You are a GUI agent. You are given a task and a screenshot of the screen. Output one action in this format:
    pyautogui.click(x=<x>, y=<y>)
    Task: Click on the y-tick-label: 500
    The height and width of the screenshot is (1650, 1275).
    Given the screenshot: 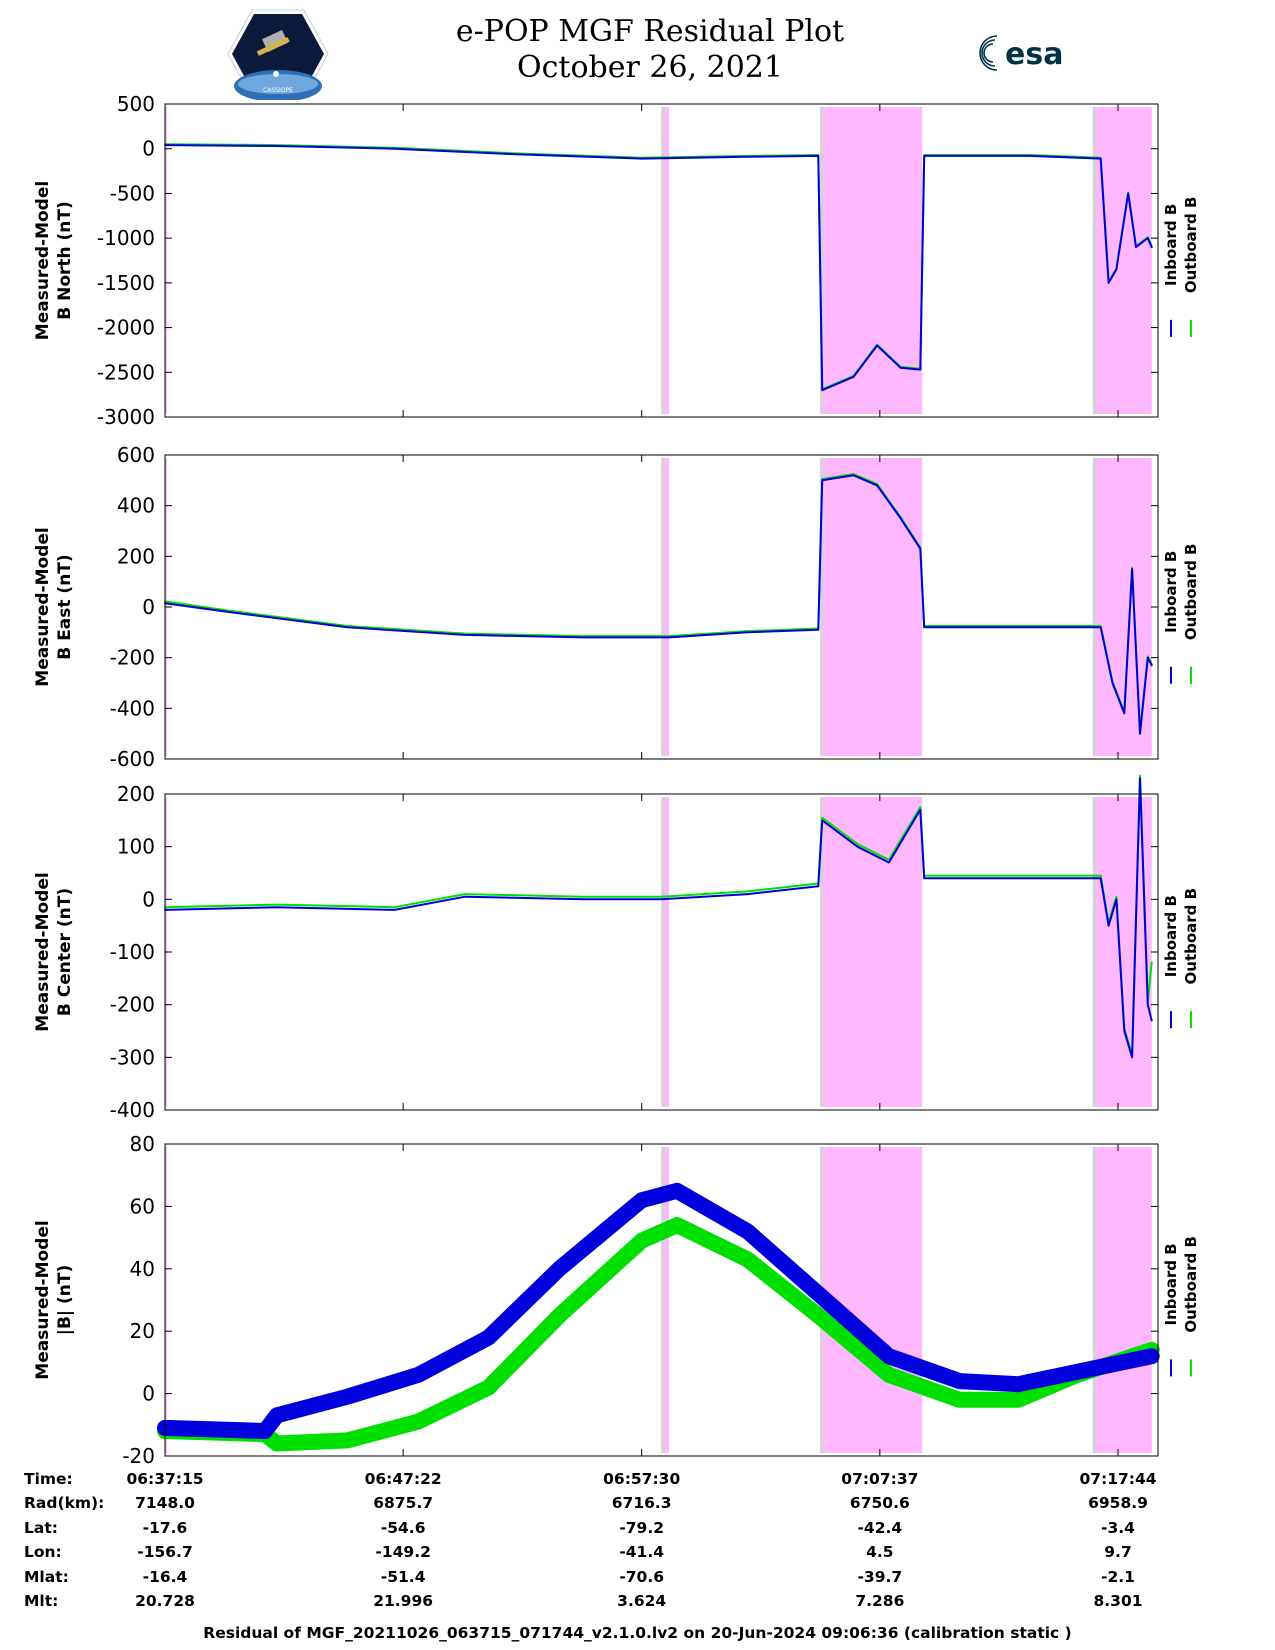 What is the action you would take?
    pyautogui.click(x=136, y=104)
    